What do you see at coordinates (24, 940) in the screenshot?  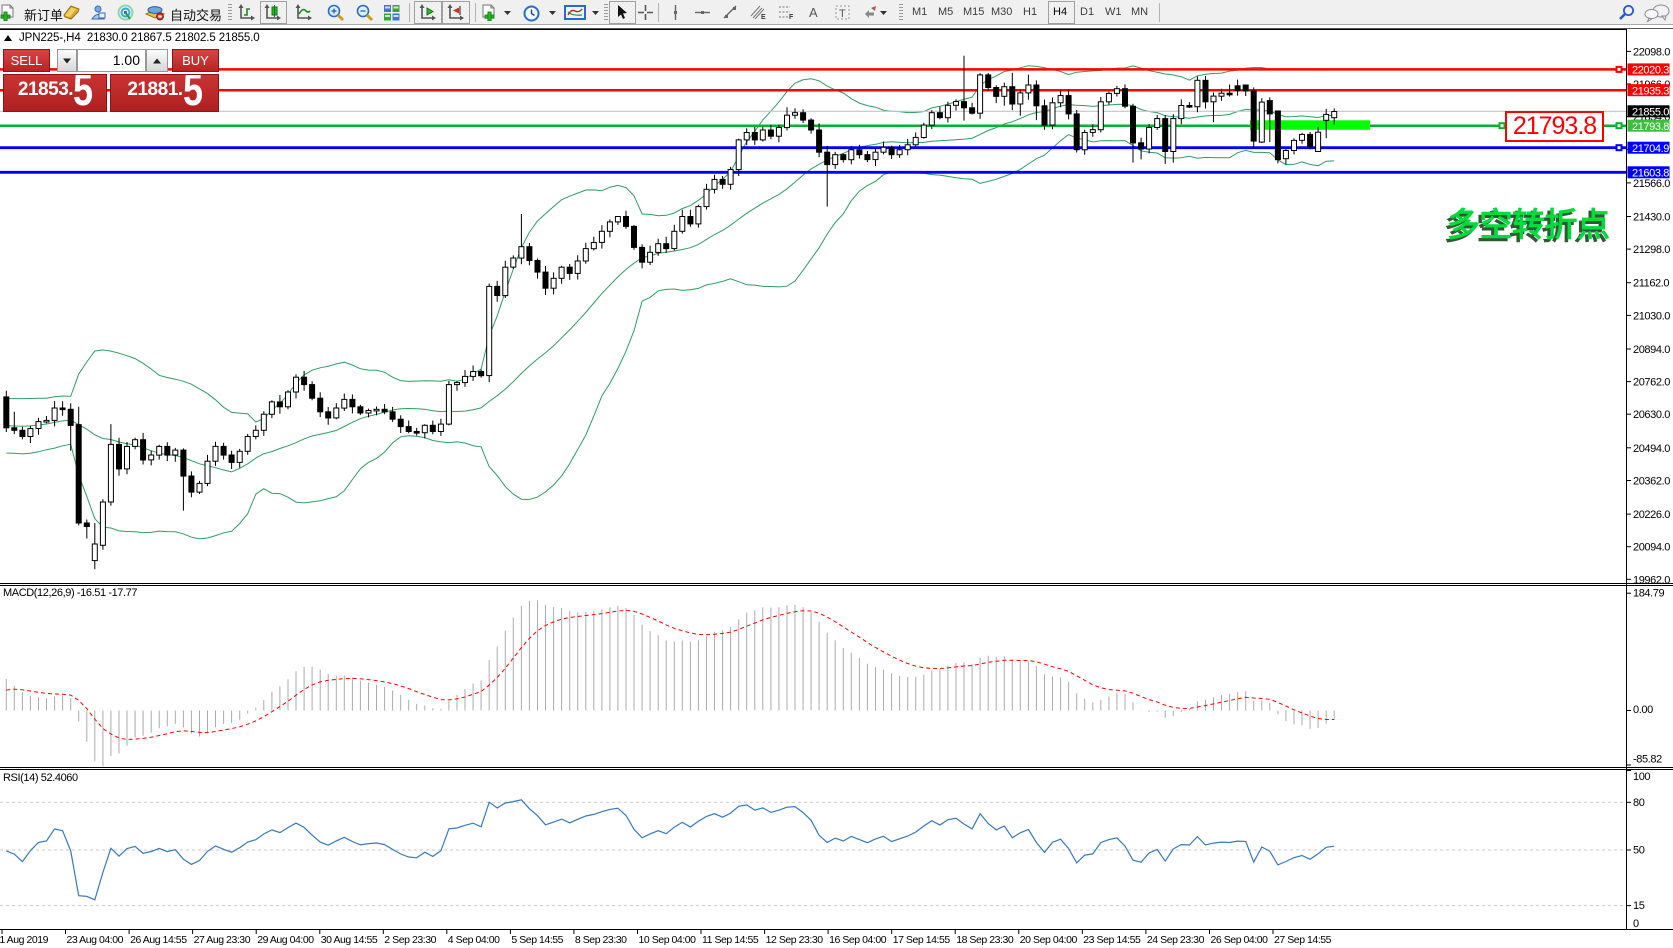 I see `svg-text: 21 Aug 2019` at bounding box center [24, 940].